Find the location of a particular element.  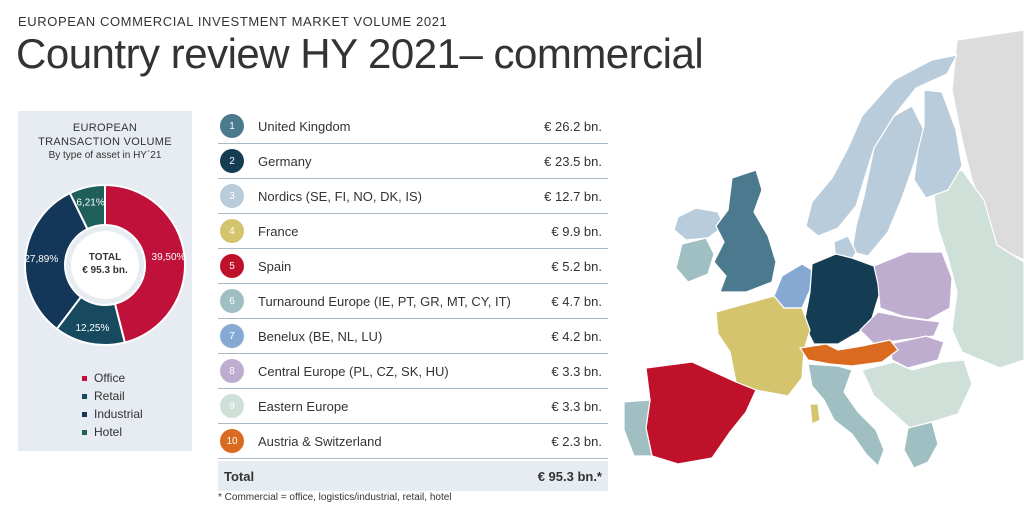

donut-center-total: TOTAL is located at coordinates (105, 257).